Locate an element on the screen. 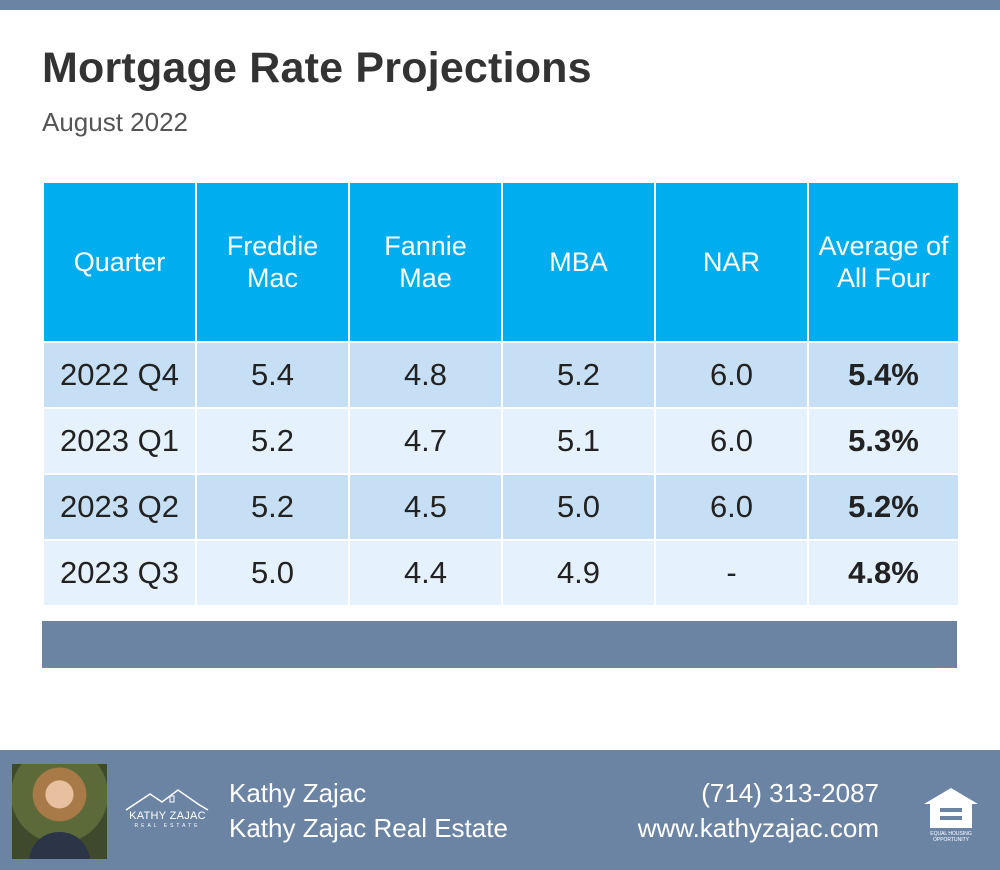  quarter-cell: 2023 Q3 is located at coordinates (119, 573).